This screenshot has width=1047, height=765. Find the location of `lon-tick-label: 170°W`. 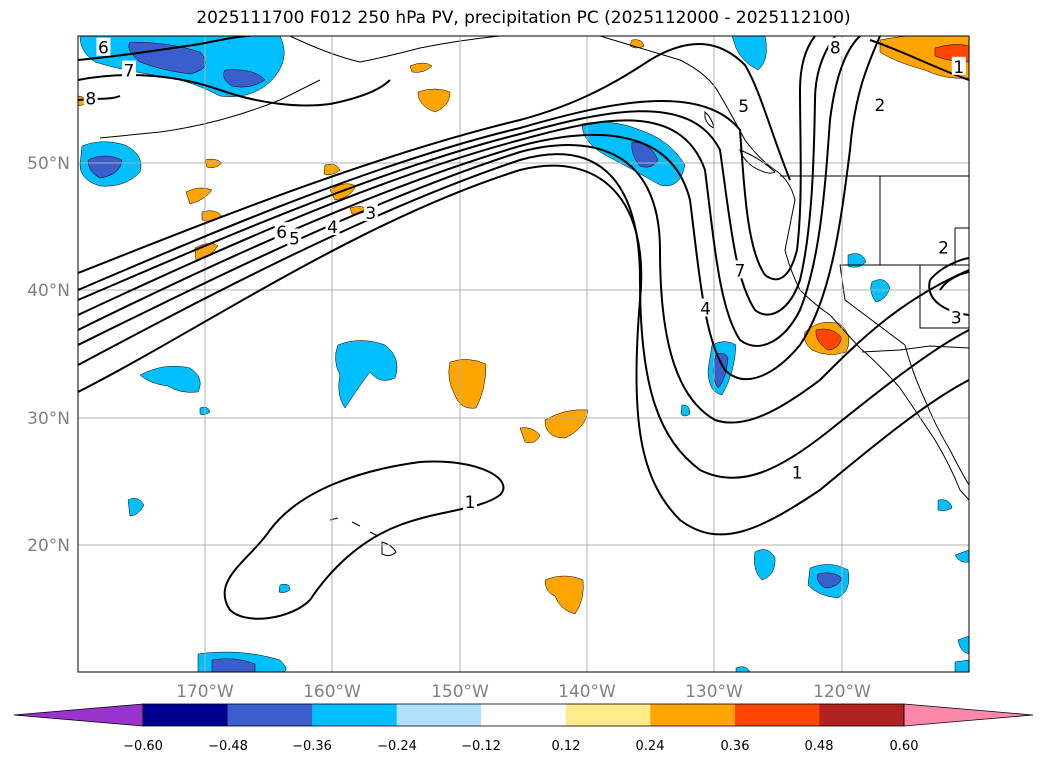

lon-tick-label: 170°W is located at coordinates (205, 692).